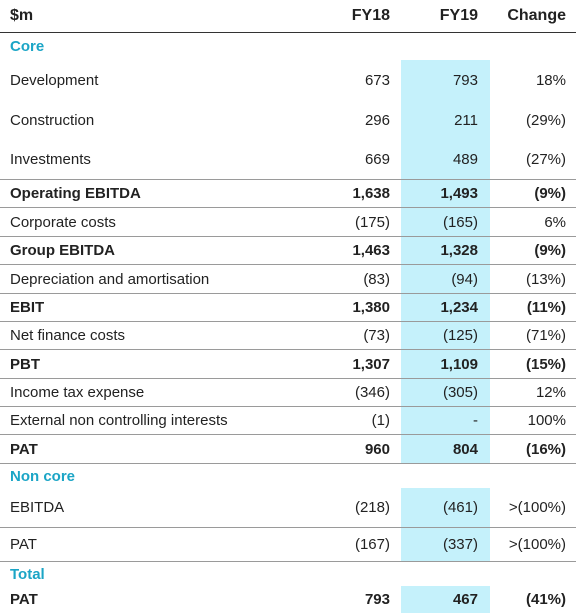  Describe the element at coordinates (68, 335) in the screenshot. I see `row-label: Net finance costs` at that location.